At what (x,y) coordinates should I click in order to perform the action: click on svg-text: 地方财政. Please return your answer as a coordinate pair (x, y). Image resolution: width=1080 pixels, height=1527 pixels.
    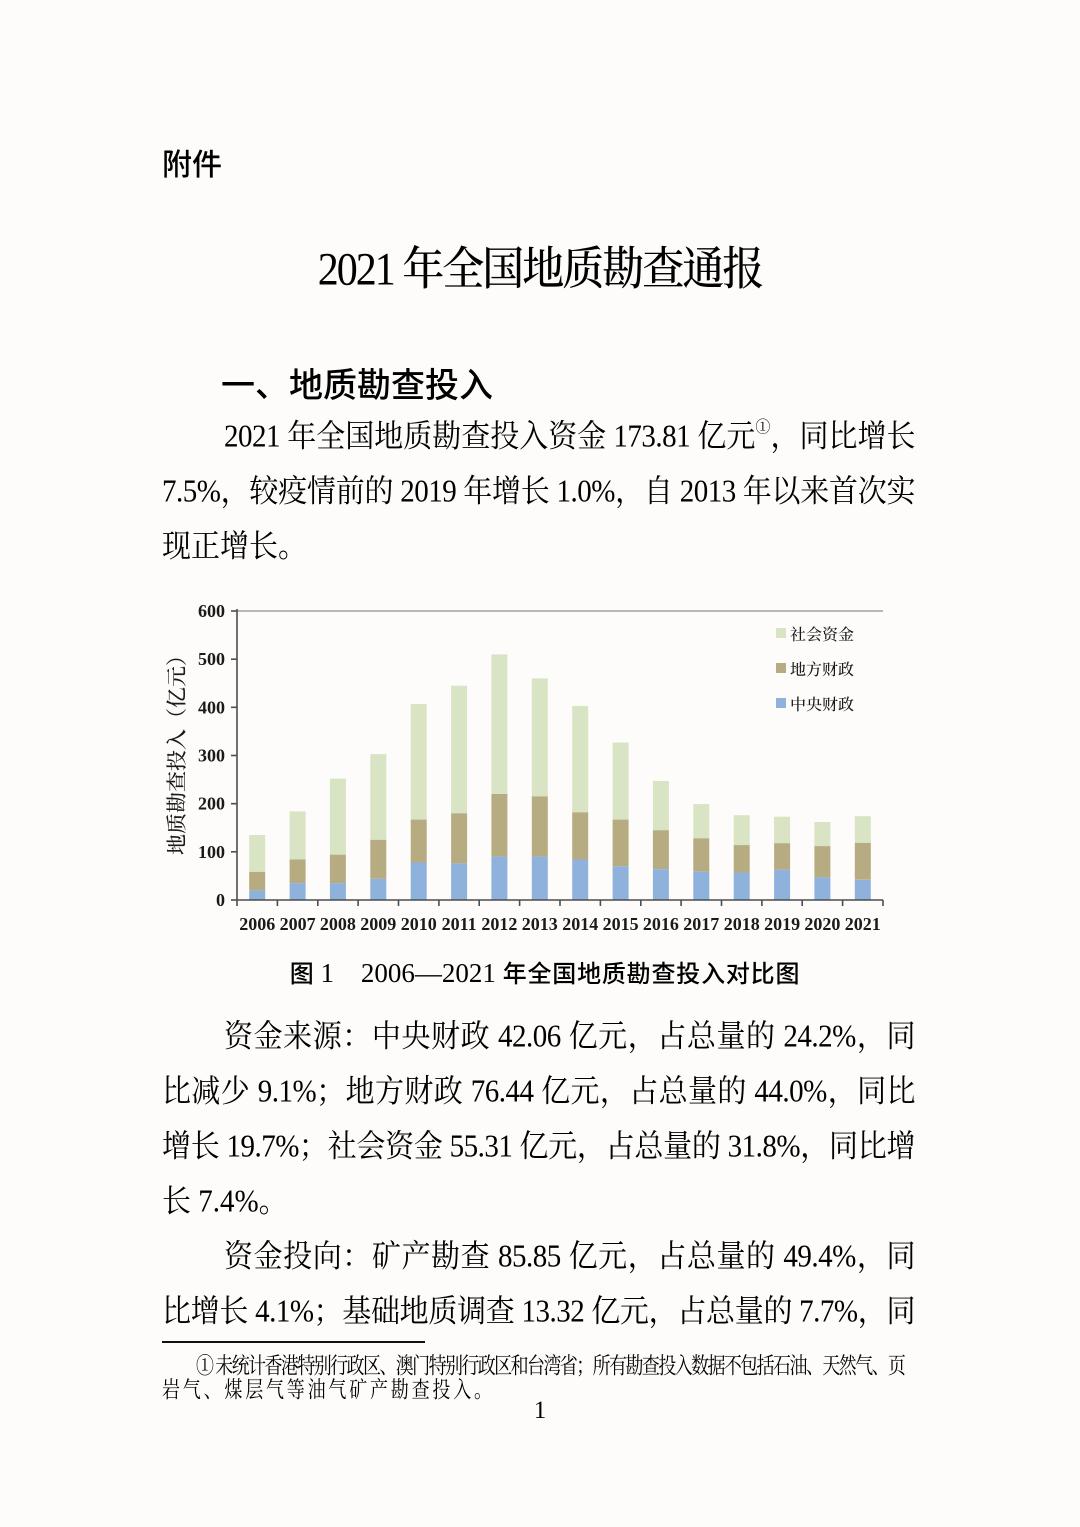
    Looking at the image, I should click on (822, 670).